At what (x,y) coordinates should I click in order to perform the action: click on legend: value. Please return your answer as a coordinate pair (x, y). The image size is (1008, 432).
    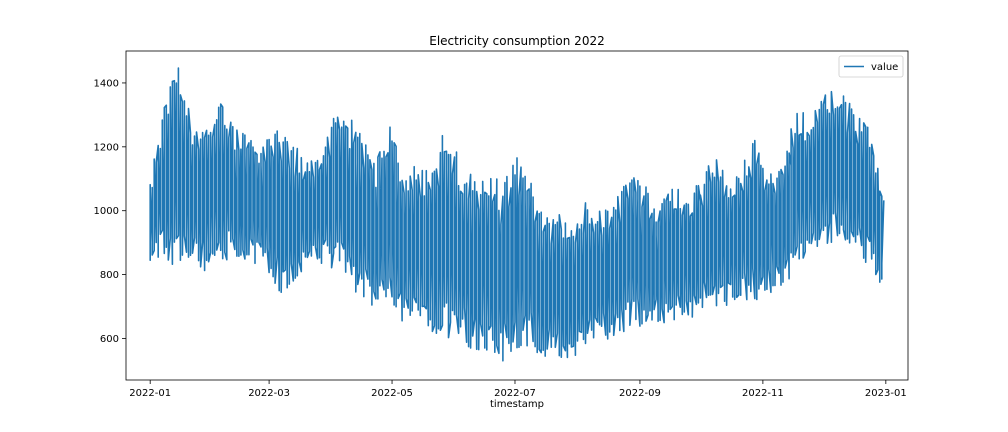
    Looking at the image, I should click on (871, 66).